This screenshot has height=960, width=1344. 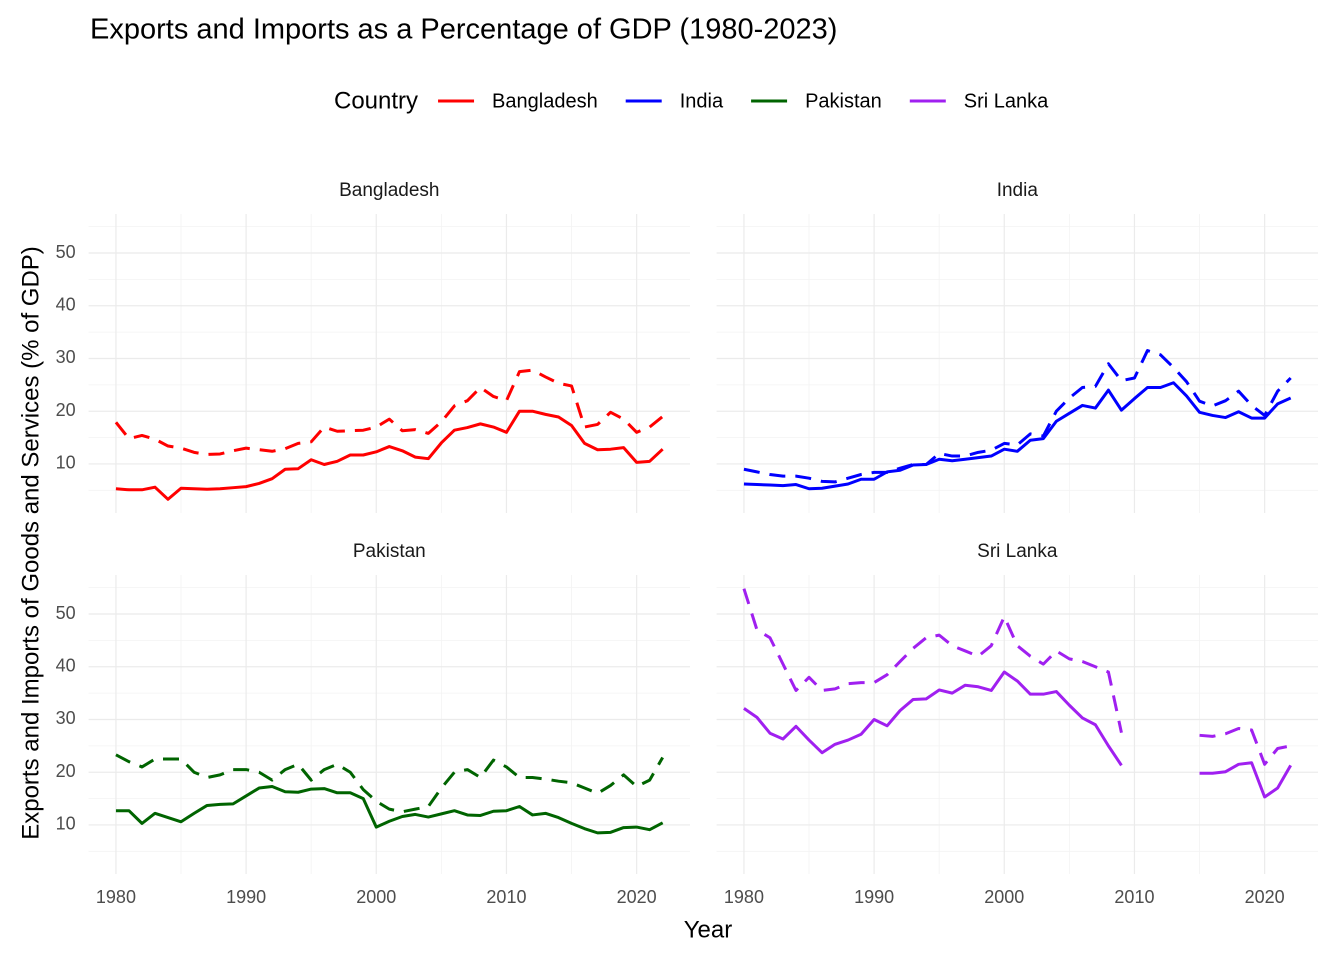 I want to click on x-axis-title: Year, so click(x=708, y=929).